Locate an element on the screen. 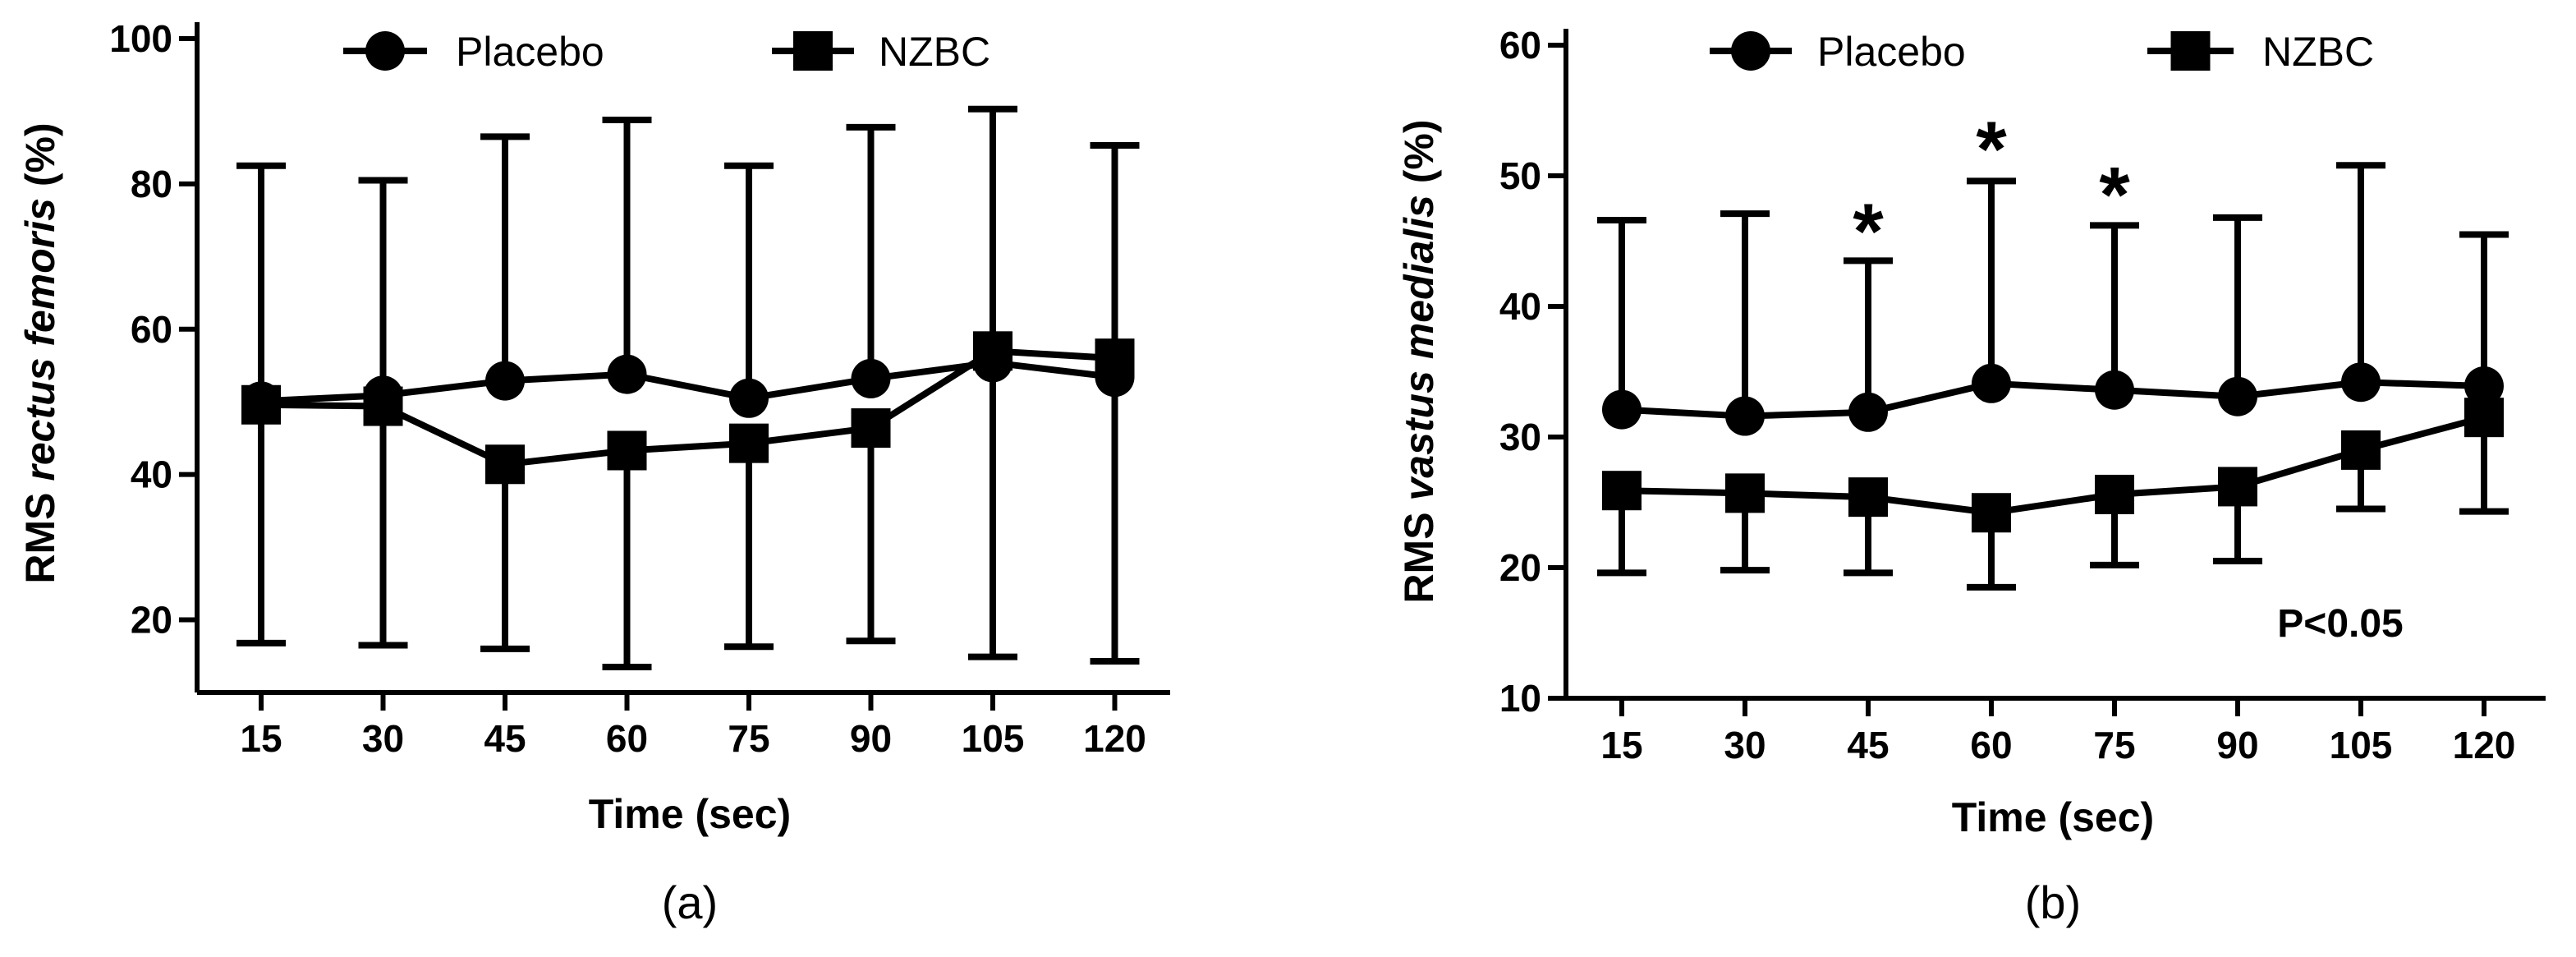  y-axis-title: RMS vastus medialis (%) is located at coordinates (1419, 361).